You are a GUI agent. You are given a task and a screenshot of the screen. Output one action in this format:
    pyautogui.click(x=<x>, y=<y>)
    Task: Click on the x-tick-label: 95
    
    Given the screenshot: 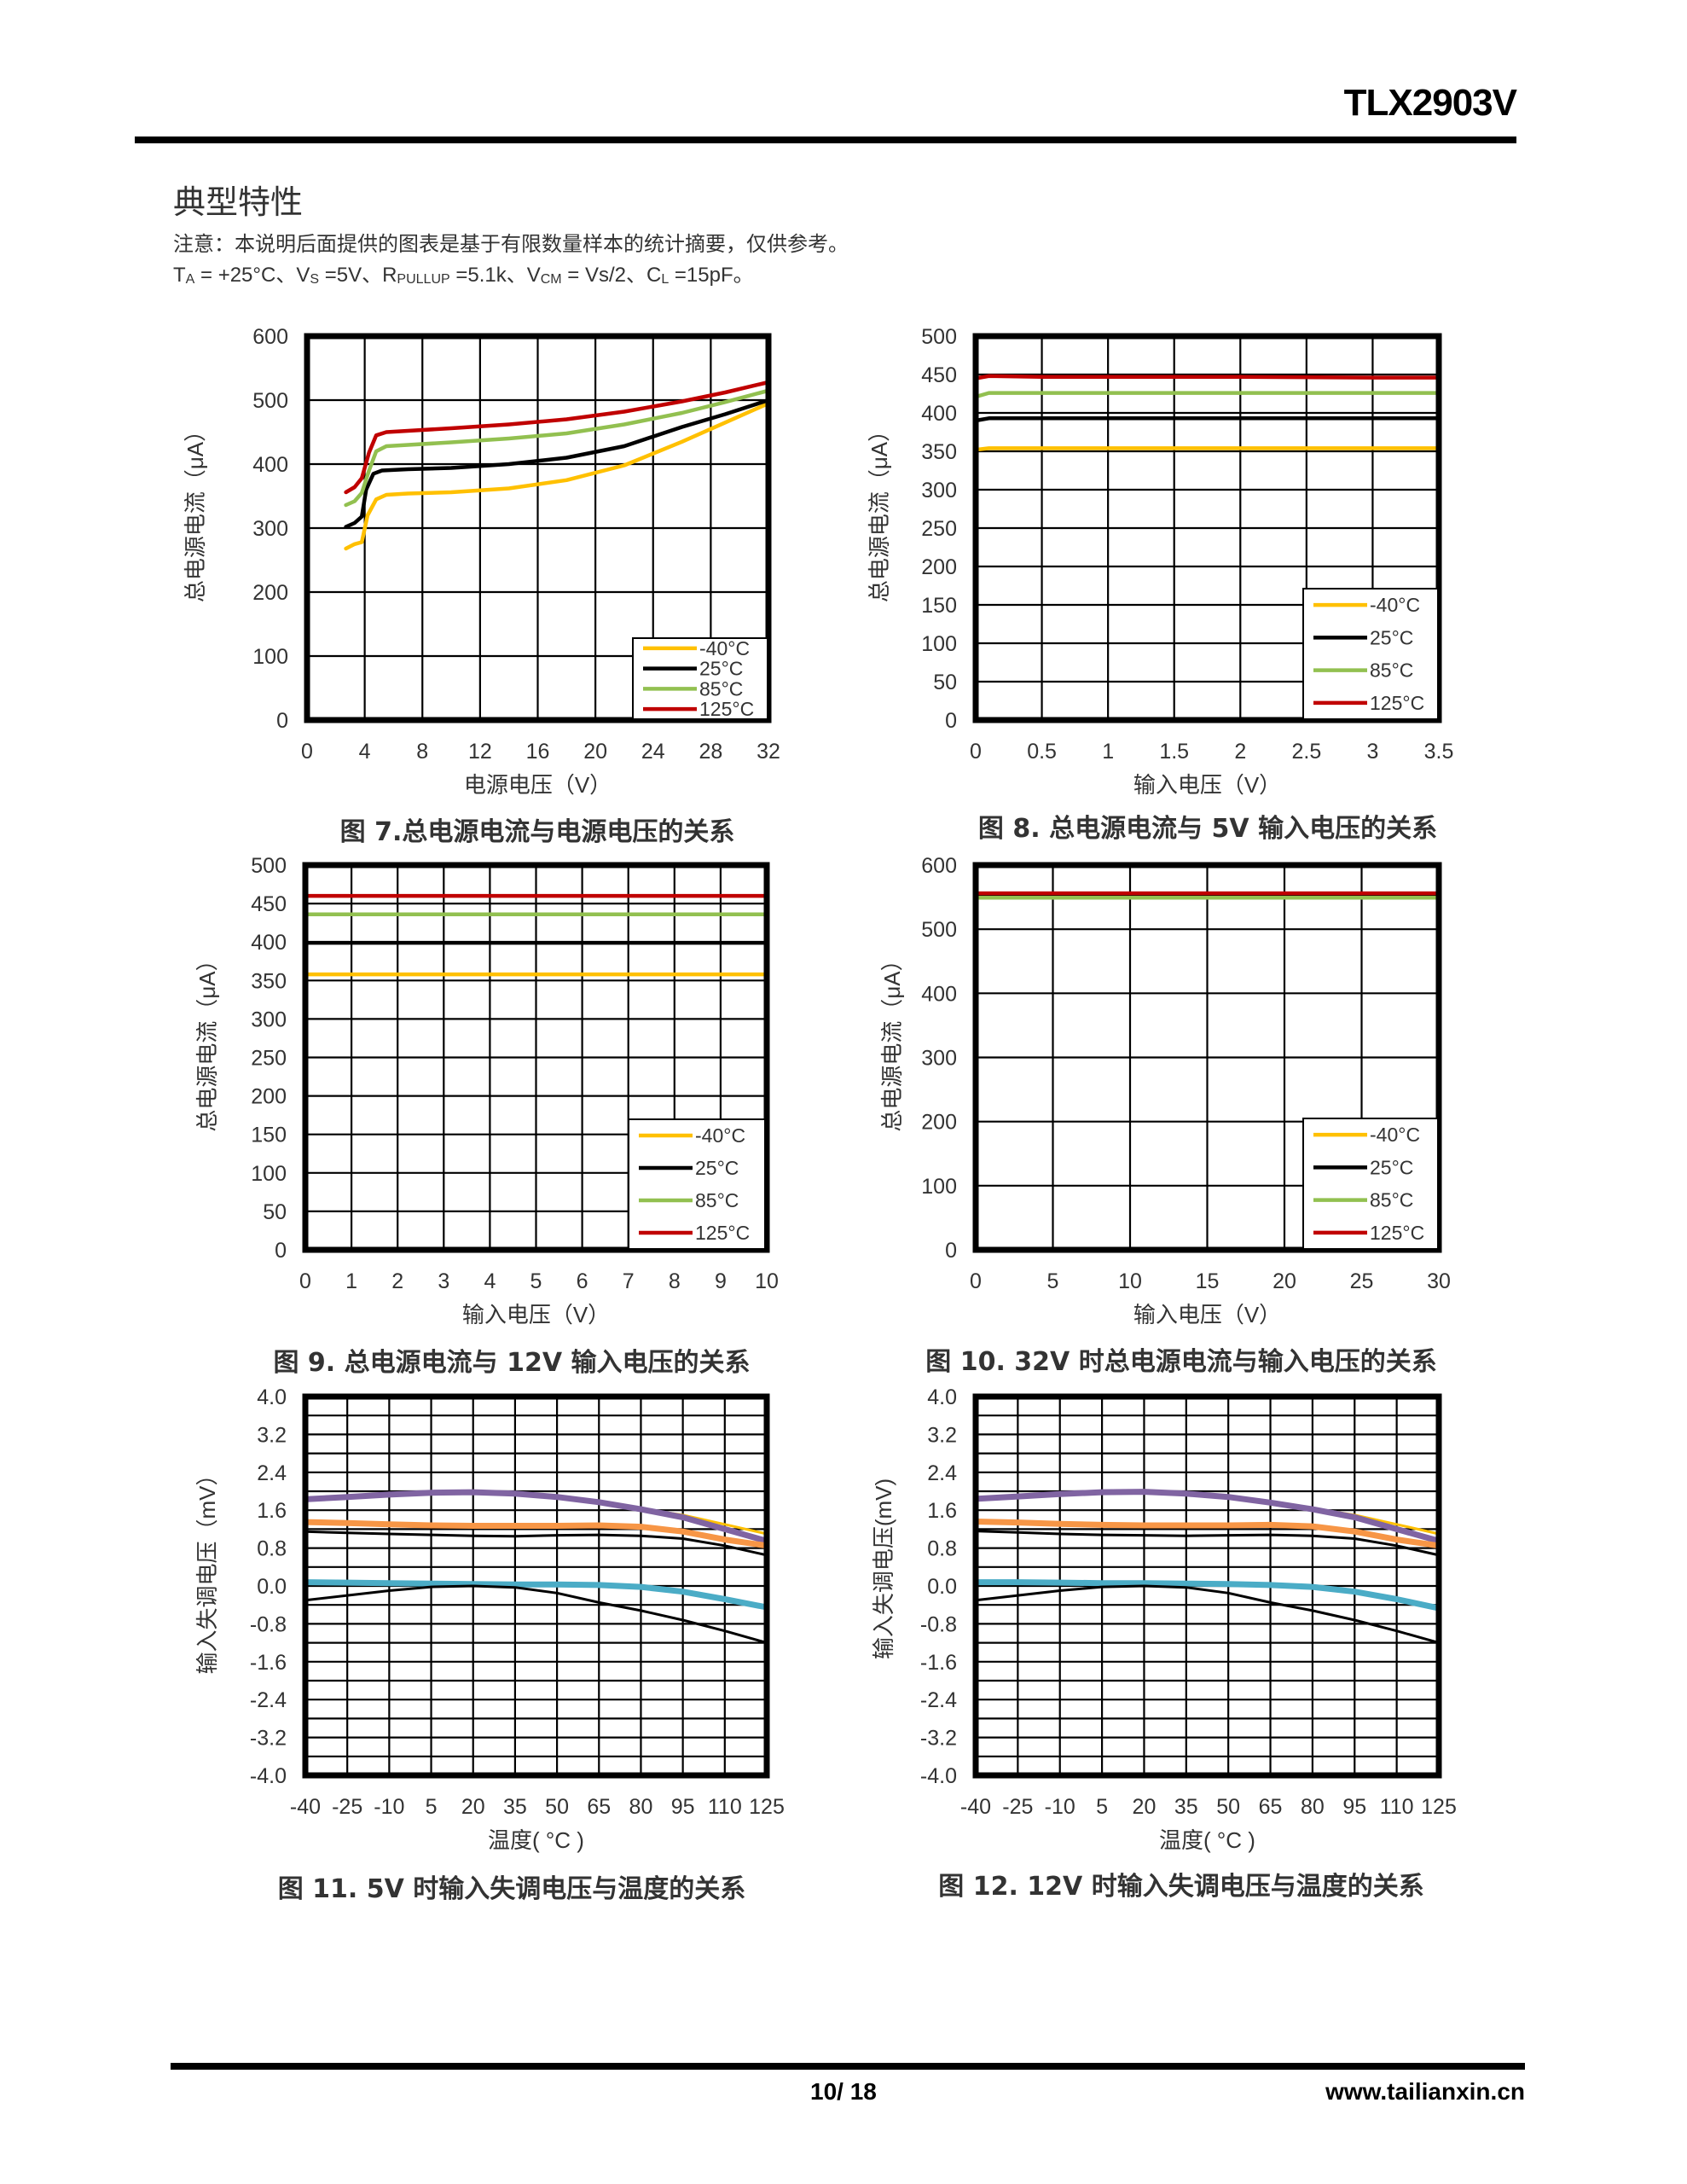 What is the action you would take?
    pyautogui.click(x=683, y=1807)
    